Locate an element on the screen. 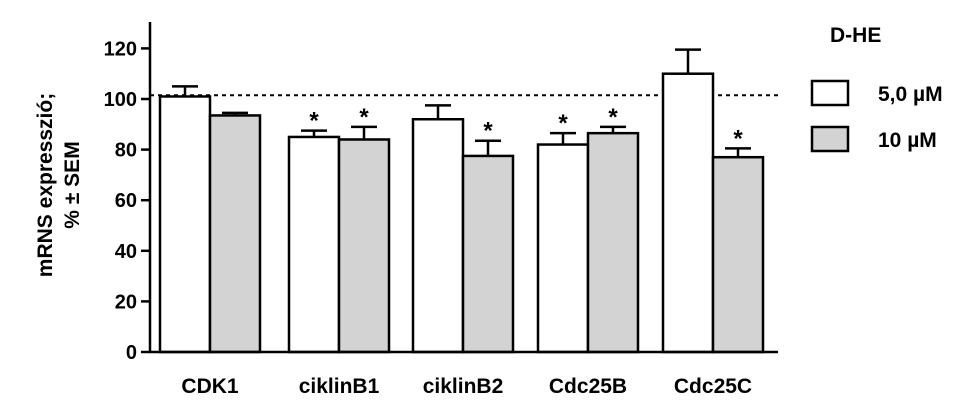 The height and width of the screenshot is (412, 979). y-axis-label-line-2: % ± SEM is located at coordinates (72, 184).